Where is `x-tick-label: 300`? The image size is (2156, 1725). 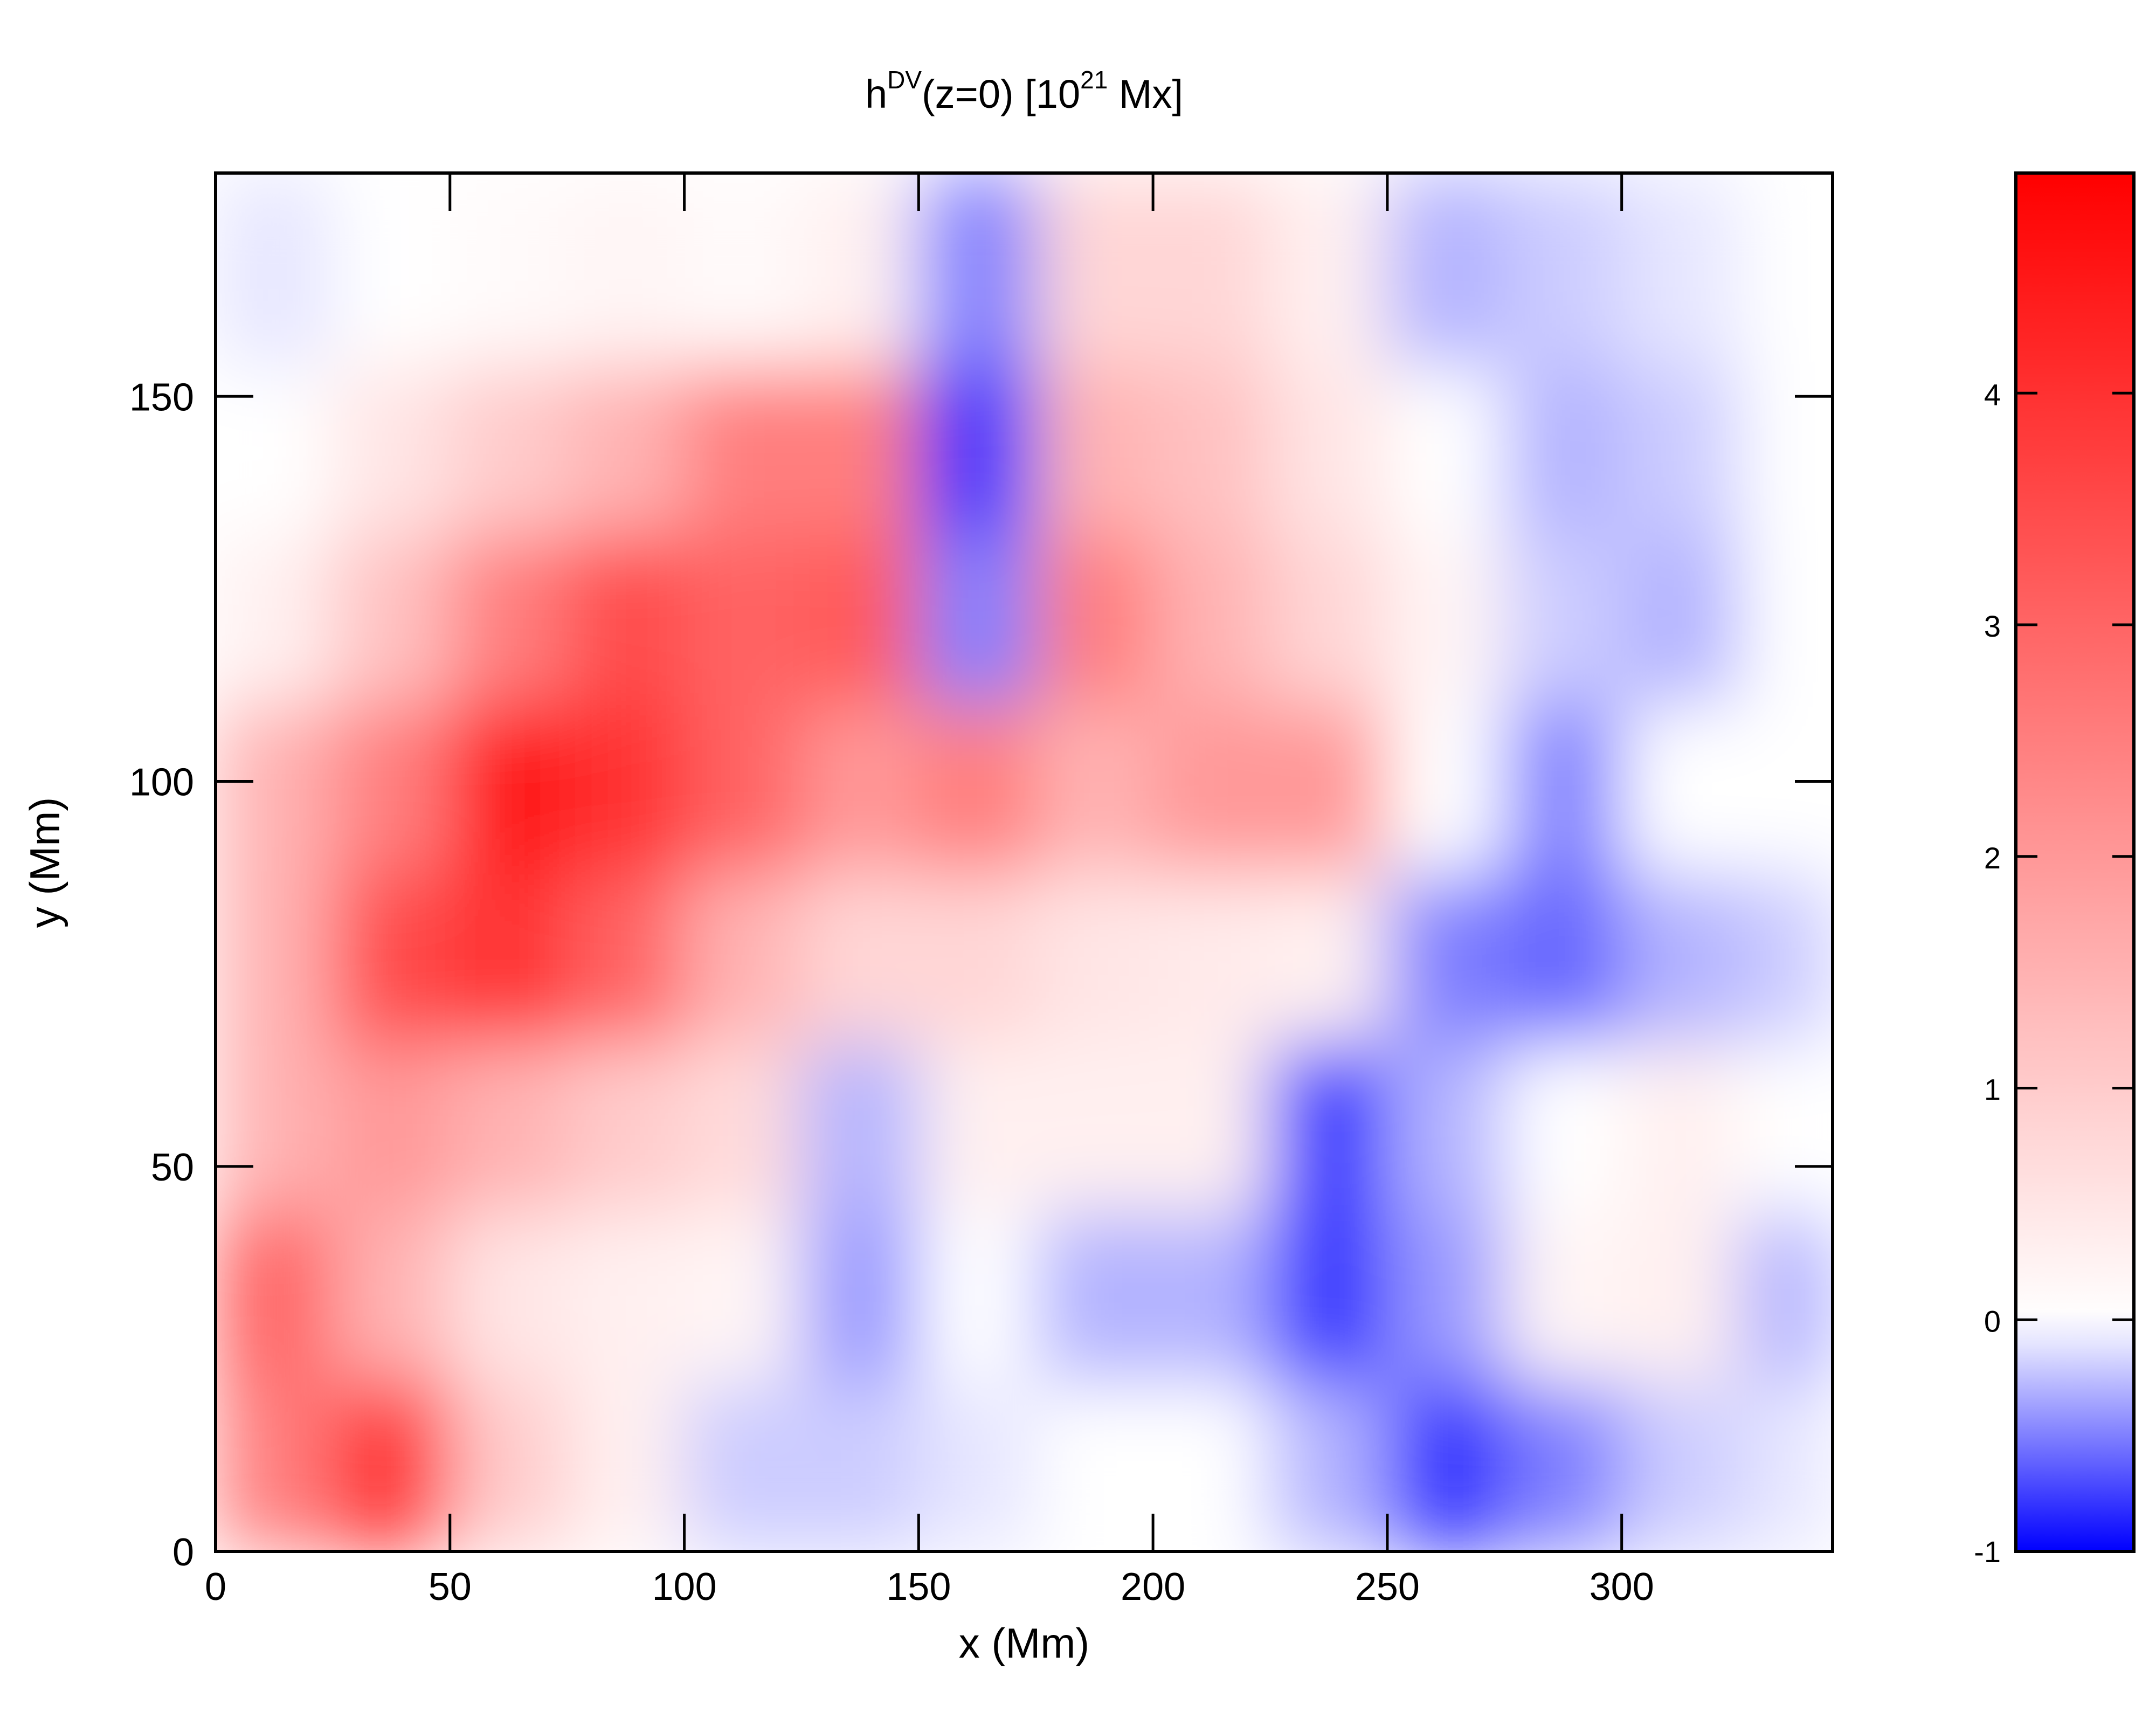
x-tick-label: 300 is located at coordinates (1622, 1587).